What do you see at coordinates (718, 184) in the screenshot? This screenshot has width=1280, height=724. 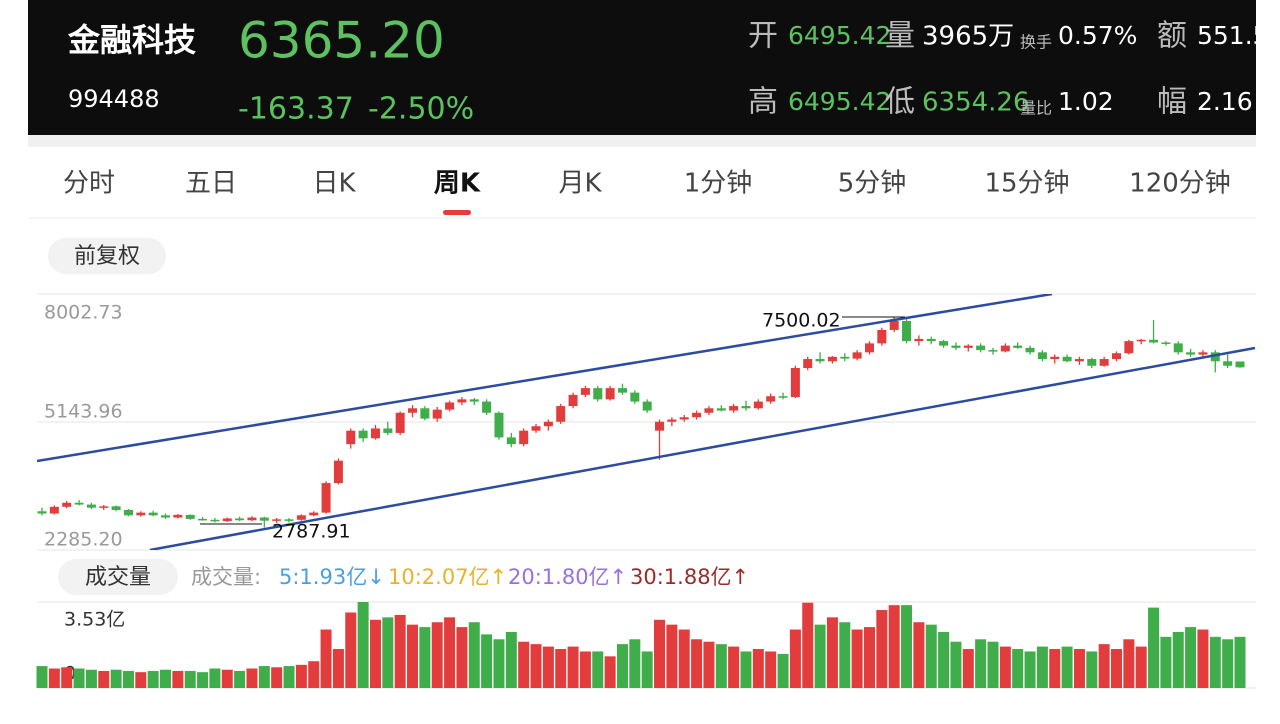 I see `tab: 1分钟` at bounding box center [718, 184].